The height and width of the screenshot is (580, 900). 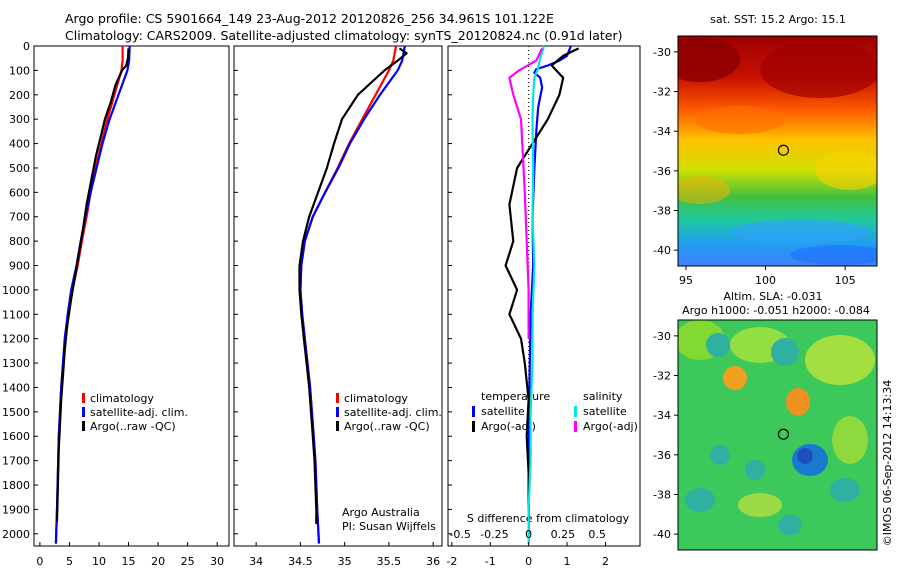 What do you see at coordinates (16, 412) in the screenshot?
I see `depth-tick-label: 1500` at bounding box center [16, 412].